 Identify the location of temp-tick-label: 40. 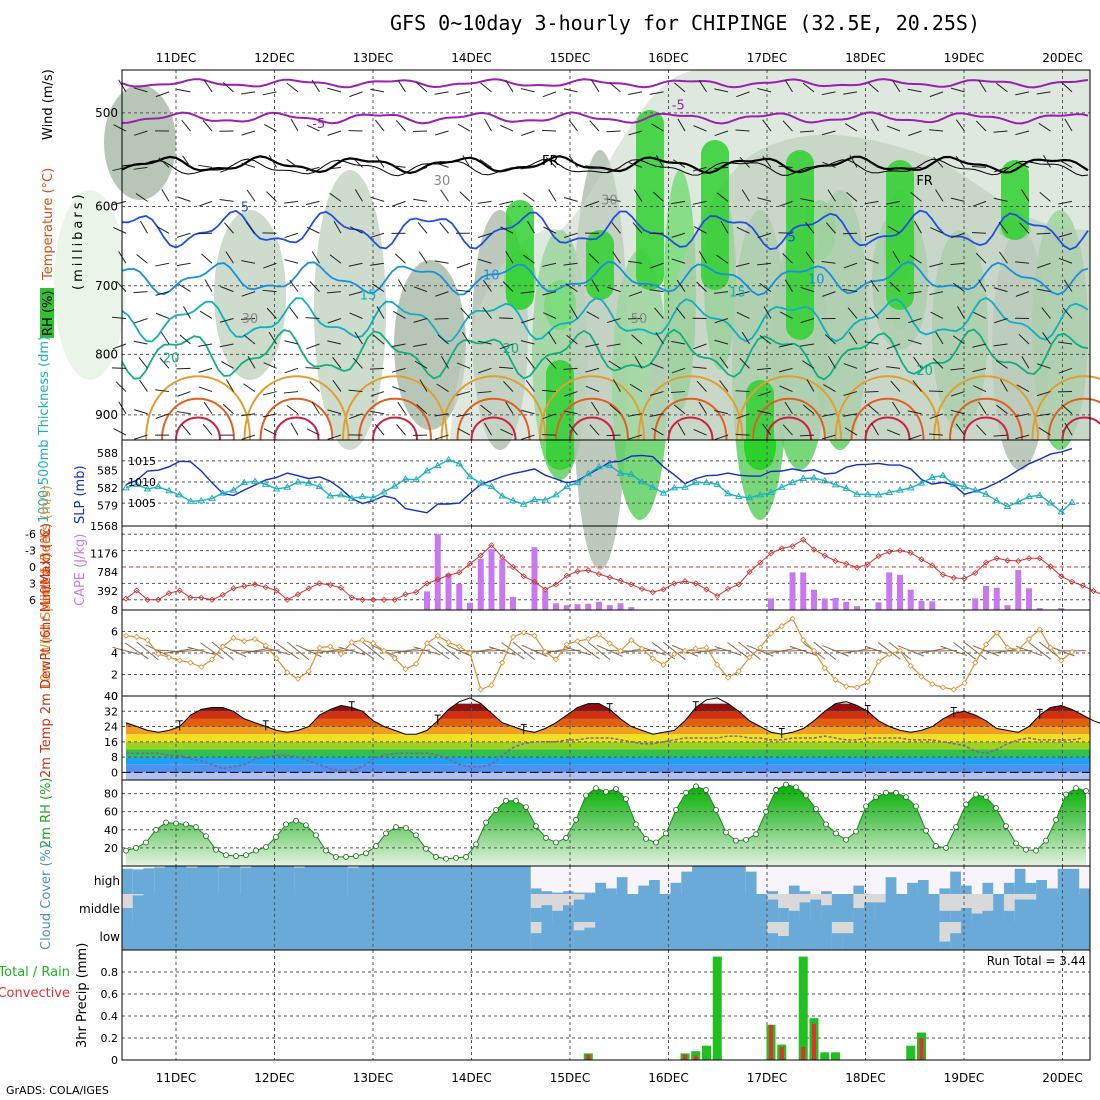
(111, 696).